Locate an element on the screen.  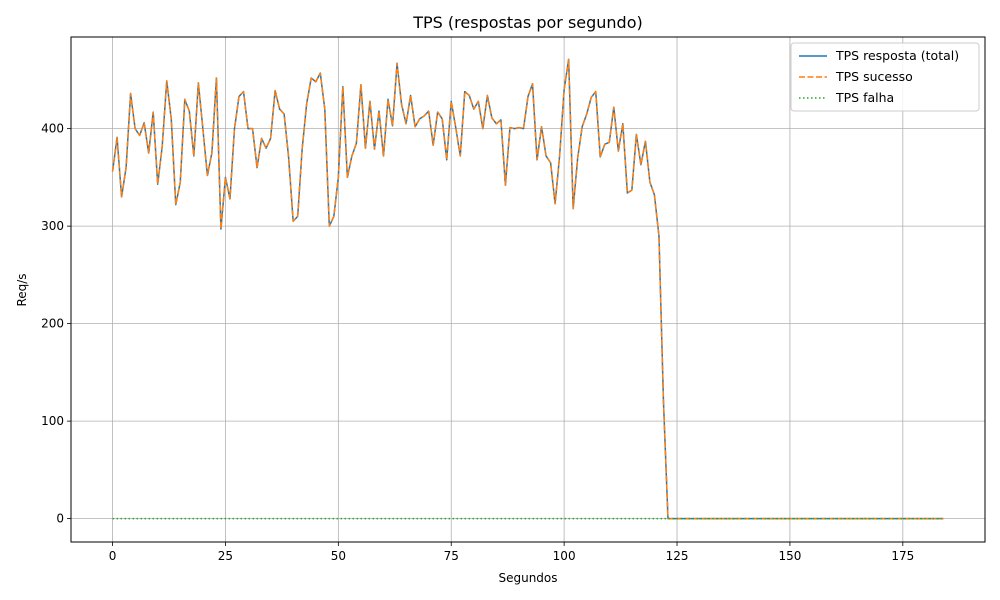
x-tick-label: 125 is located at coordinates (677, 556).